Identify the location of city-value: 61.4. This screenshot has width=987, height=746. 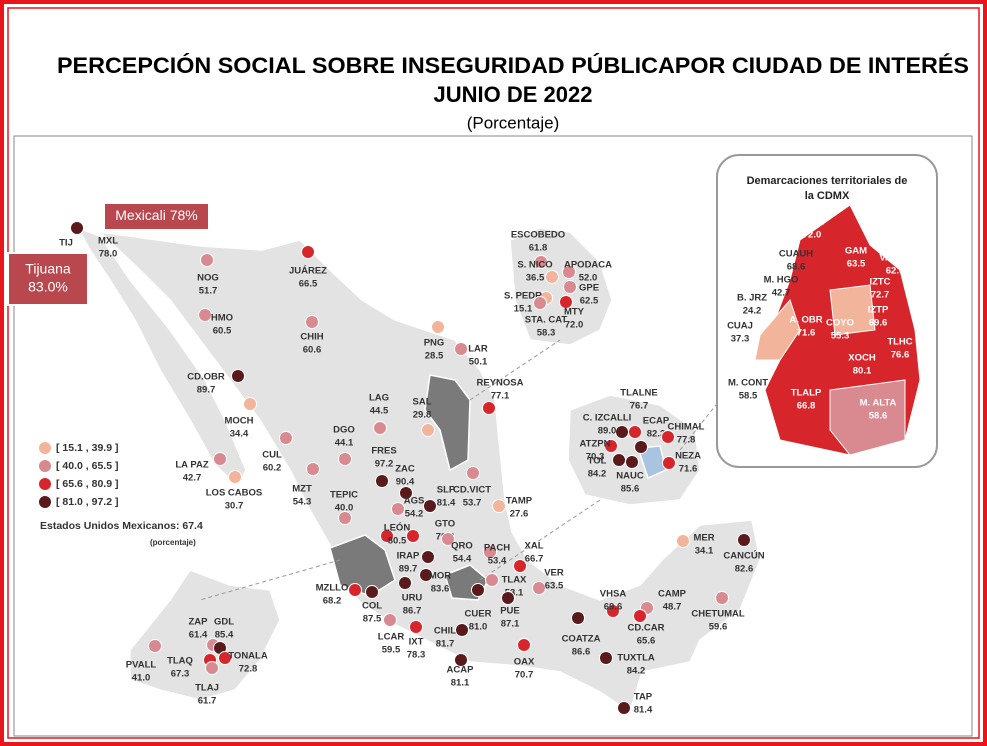
(198, 635).